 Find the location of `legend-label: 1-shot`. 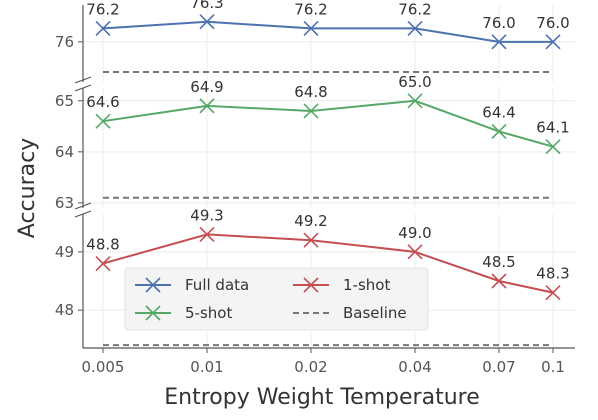

legend-label: 1-shot is located at coordinates (366, 285).